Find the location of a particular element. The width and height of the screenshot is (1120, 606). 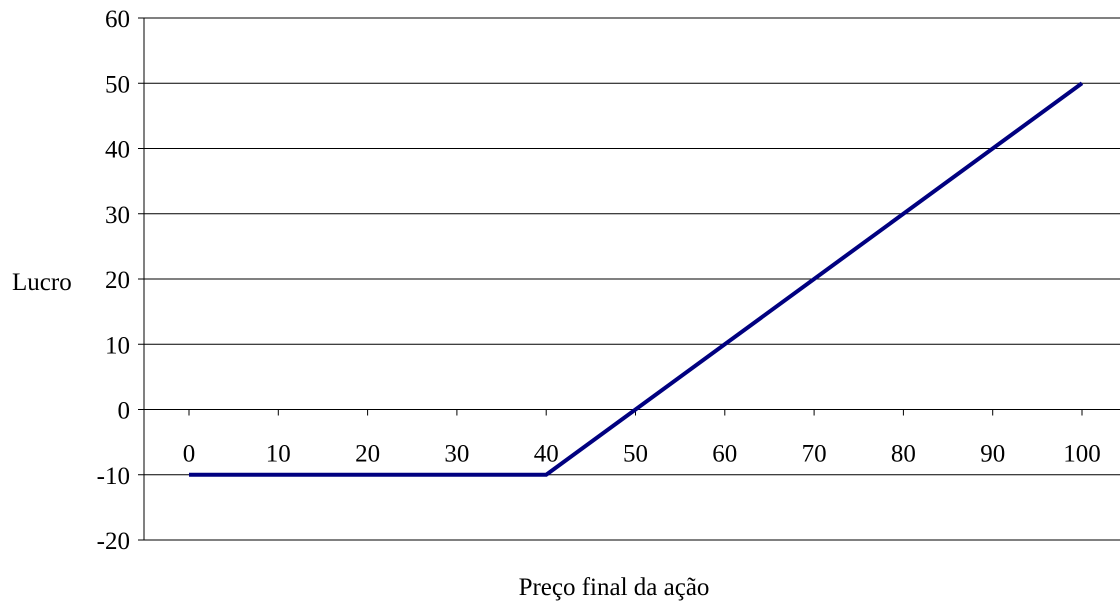

x-tick-label: 60 is located at coordinates (724, 454).